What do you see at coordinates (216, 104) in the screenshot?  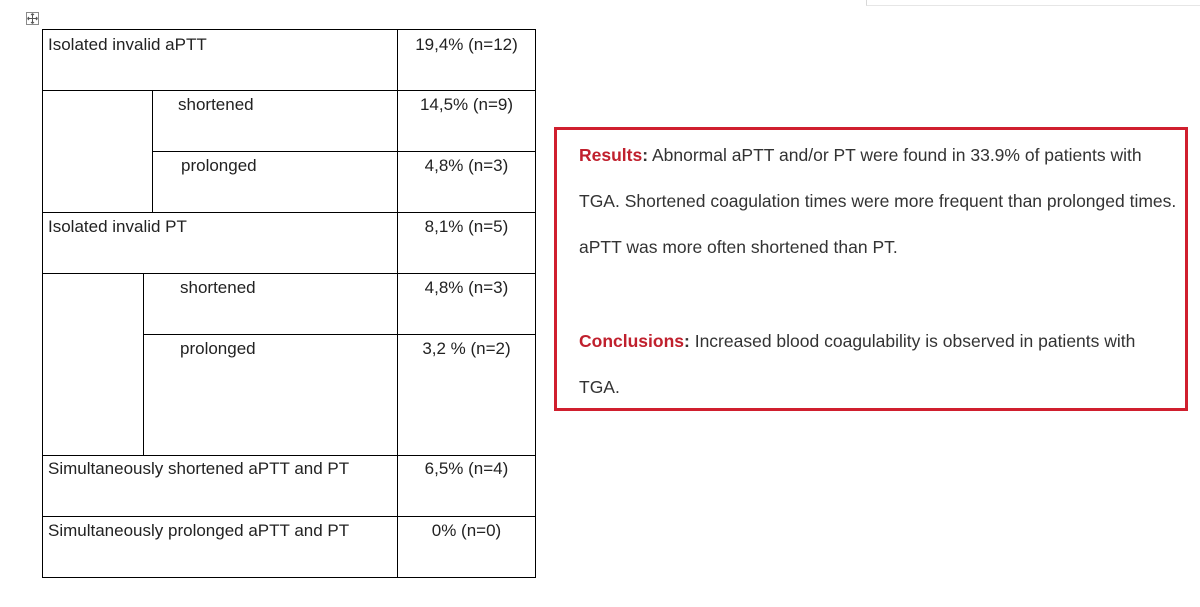 I see `row-label-aptt-shortened: shortened` at bounding box center [216, 104].